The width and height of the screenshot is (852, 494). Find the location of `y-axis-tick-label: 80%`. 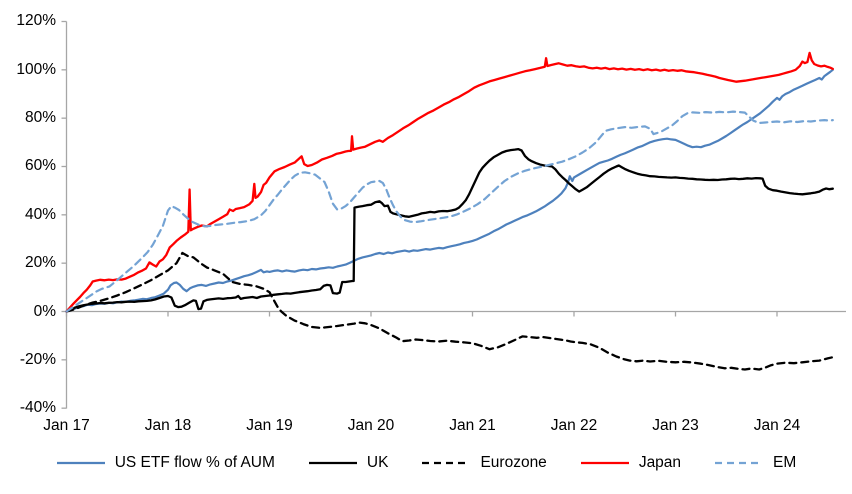

y-axis-tick-label: 80% is located at coordinates (40, 118).